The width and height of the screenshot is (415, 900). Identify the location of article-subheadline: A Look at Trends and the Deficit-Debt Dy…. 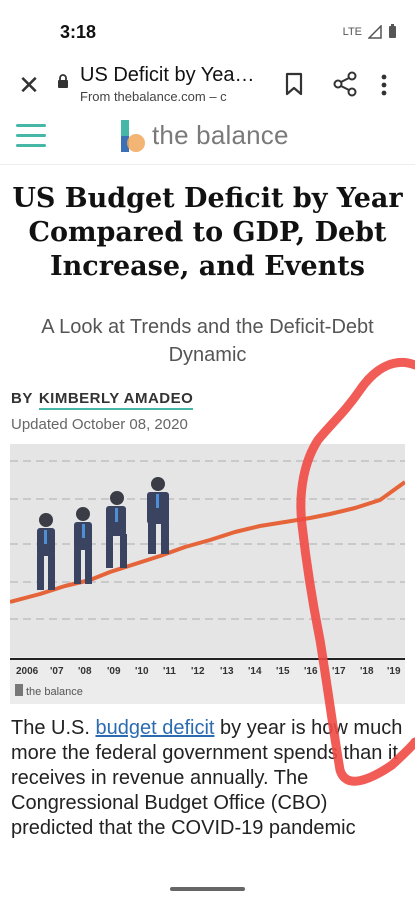
(207, 341).